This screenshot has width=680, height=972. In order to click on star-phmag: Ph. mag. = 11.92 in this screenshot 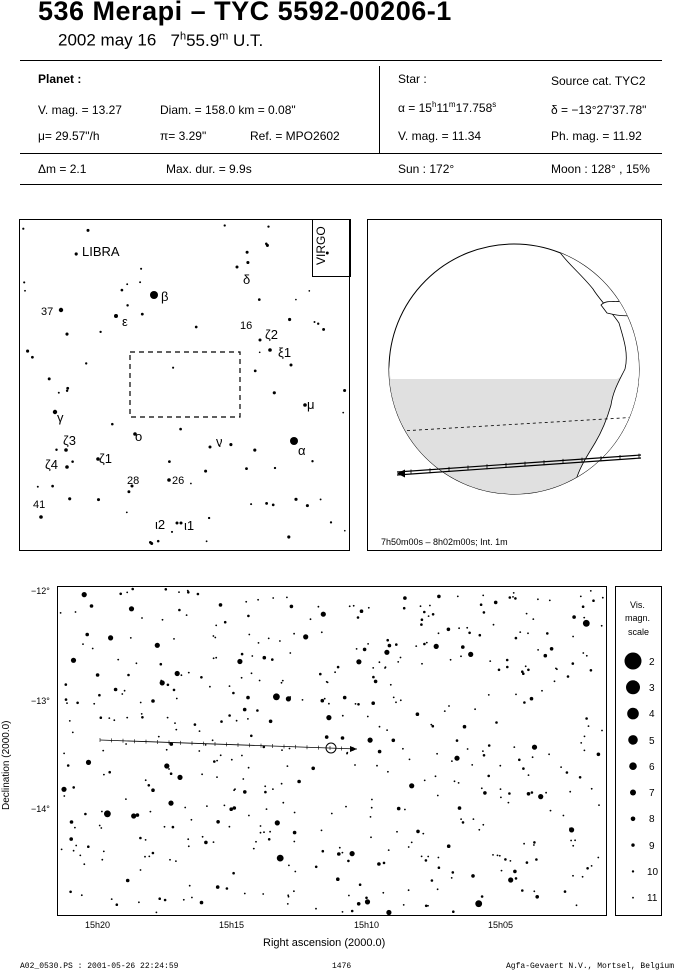, I will do `click(596, 136)`.